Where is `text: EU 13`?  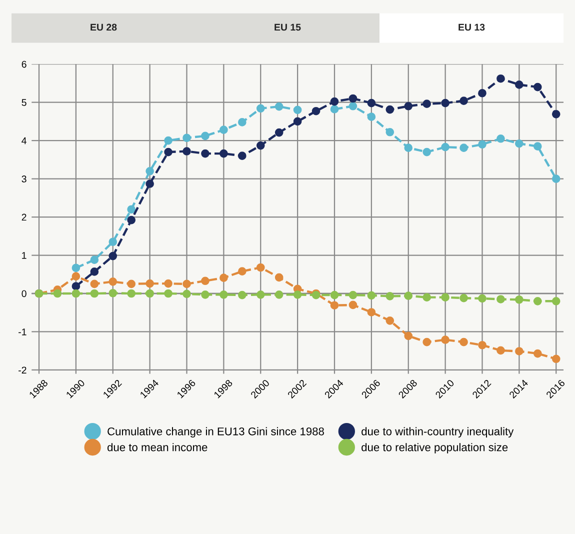
text: EU 13 is located at coordinates (471, 27).